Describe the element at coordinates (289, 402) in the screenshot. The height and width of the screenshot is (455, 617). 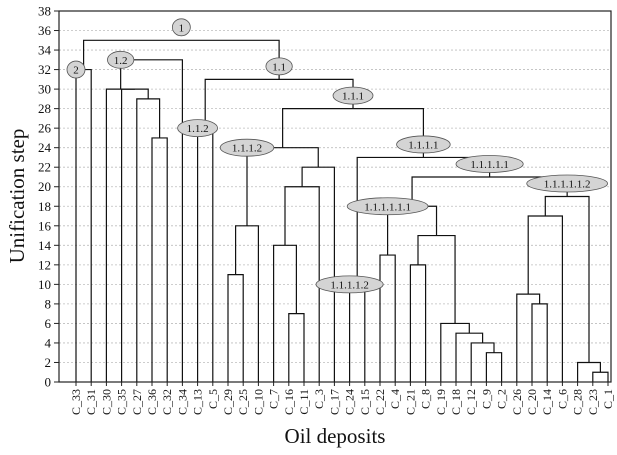
I see `x-tick-label: C_16` at that location.